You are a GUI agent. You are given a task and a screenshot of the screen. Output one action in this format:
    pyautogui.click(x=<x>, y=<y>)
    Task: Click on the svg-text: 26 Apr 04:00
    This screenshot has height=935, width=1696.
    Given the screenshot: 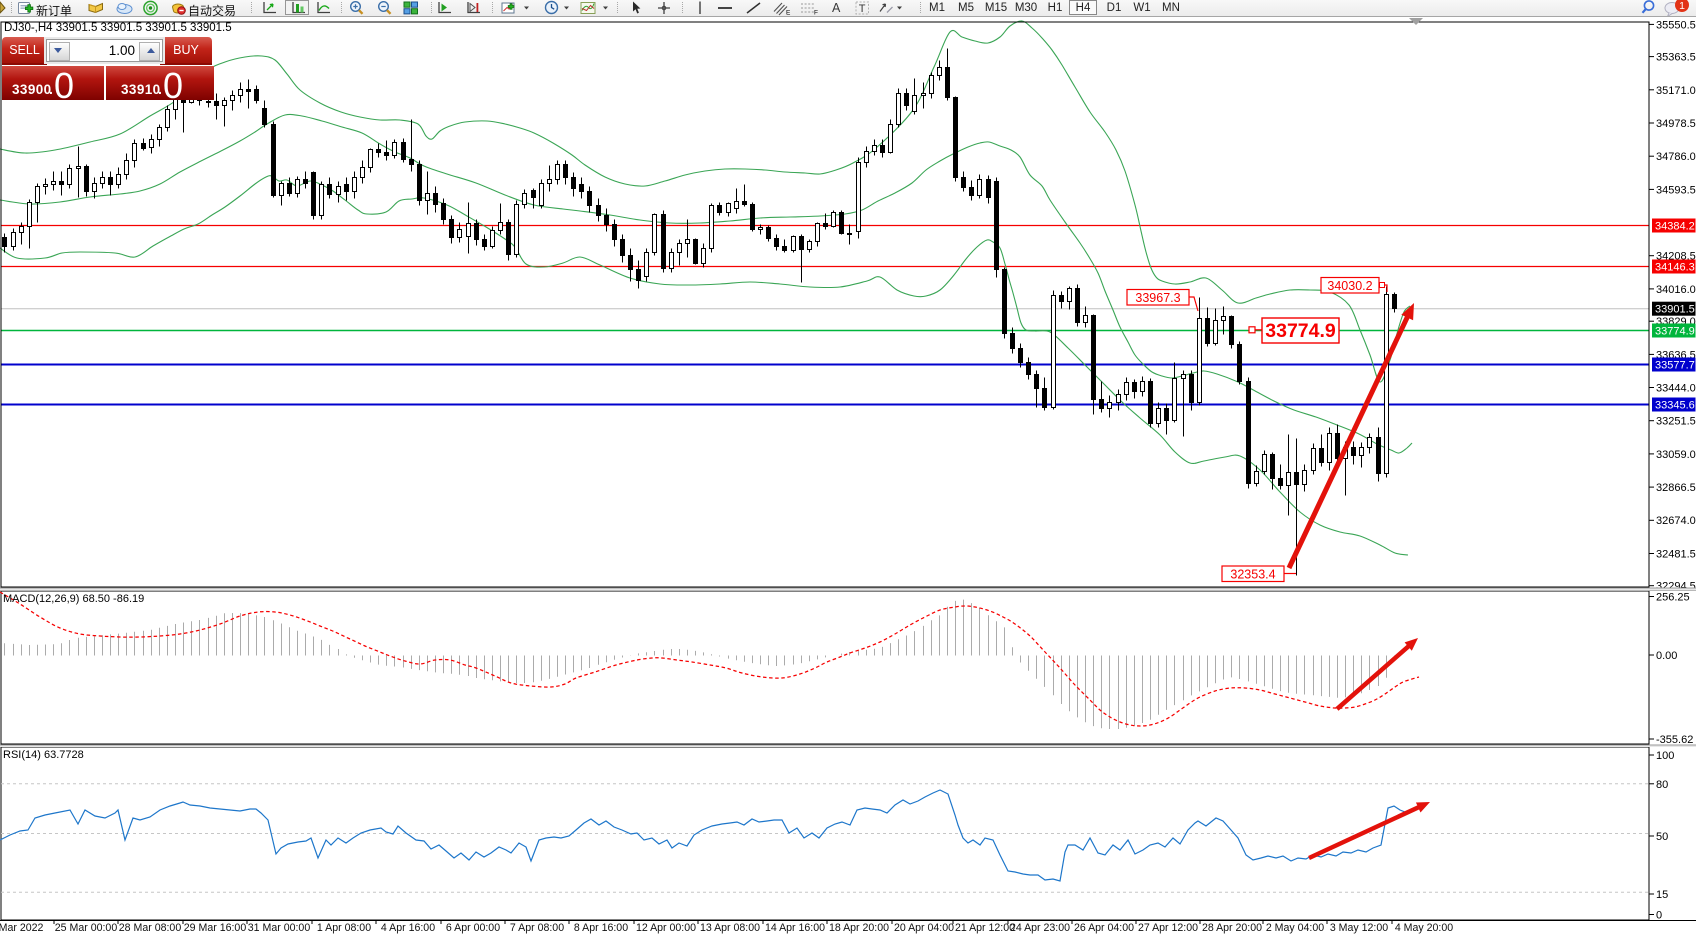 What is the action you would take?
    pyautogui.click(x=1104, y=928)
    